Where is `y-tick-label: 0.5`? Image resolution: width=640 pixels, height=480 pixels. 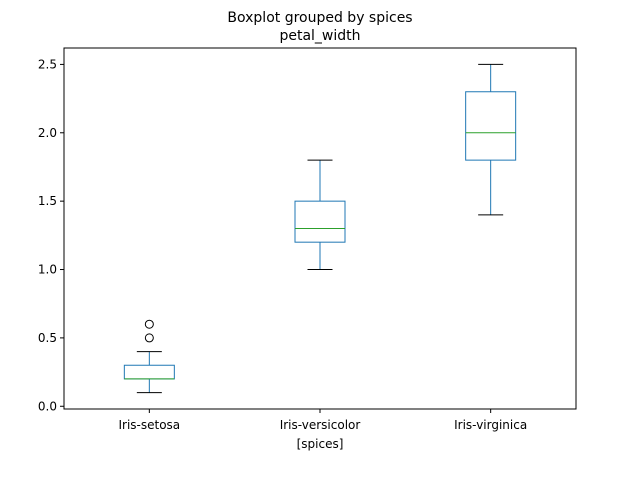 y-tick-label: 0.5 is located at coordinates (47, 338).